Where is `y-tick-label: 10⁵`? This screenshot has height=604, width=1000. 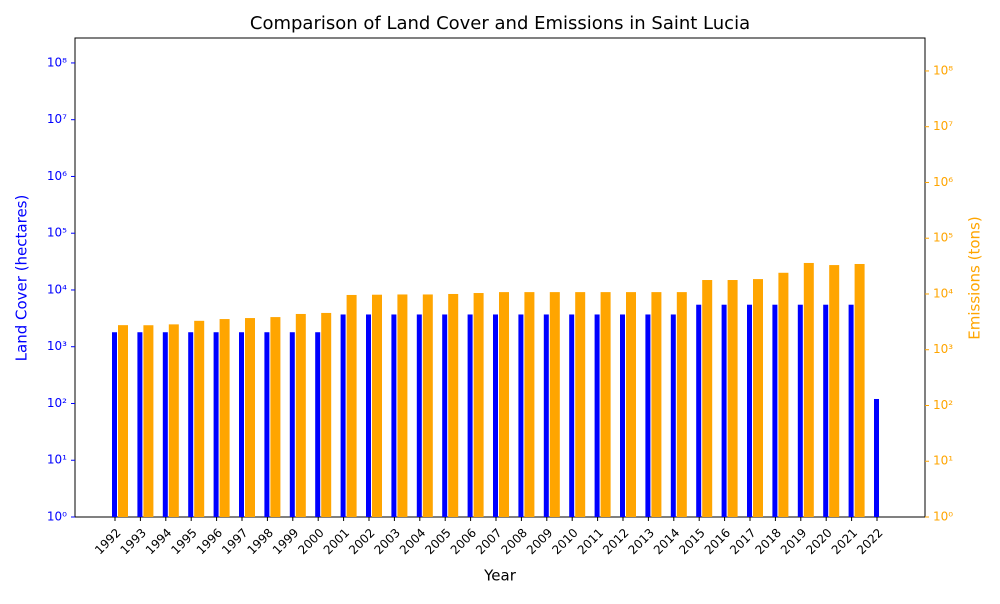 y-tick-label: 10⁵ is located at coordinates (57, 233).